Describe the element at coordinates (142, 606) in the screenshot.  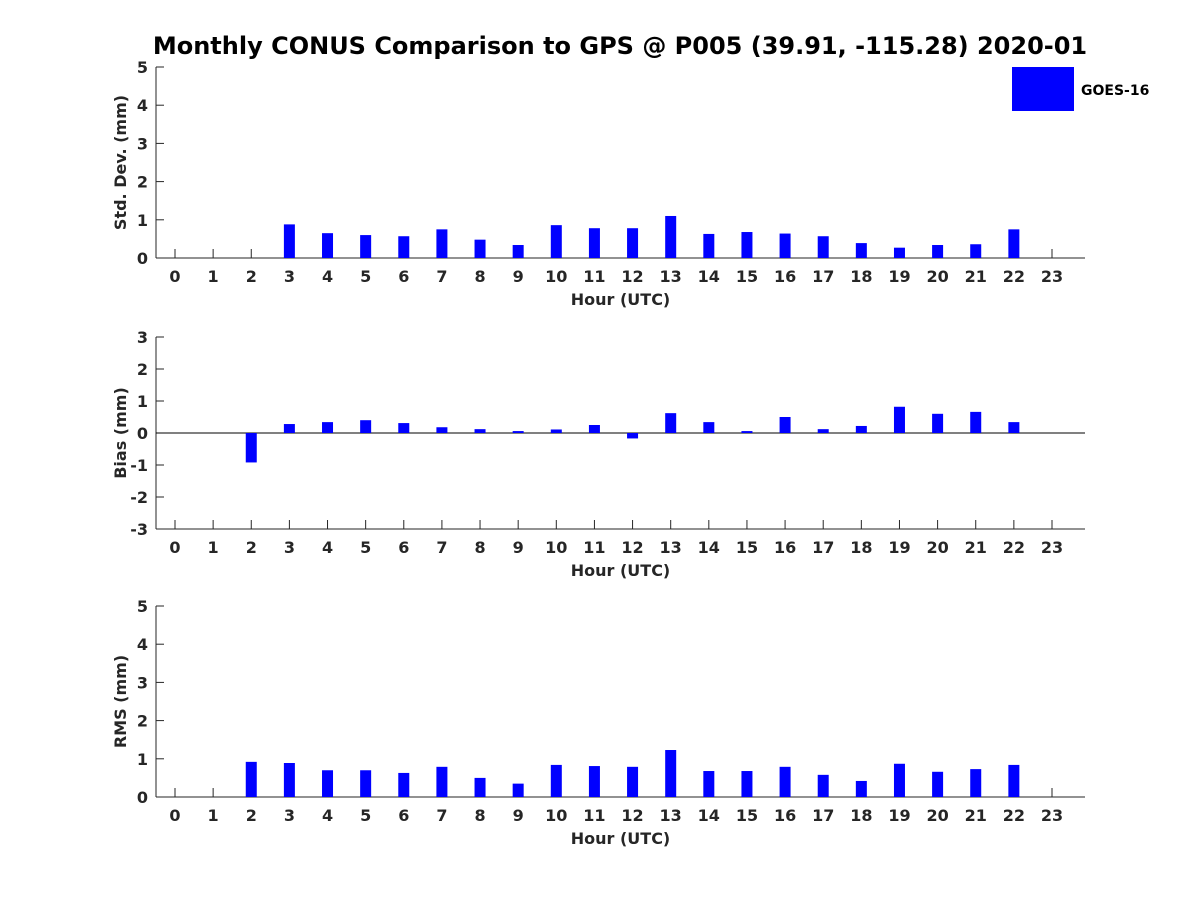
I see `y-tick-label: 5` at that location.